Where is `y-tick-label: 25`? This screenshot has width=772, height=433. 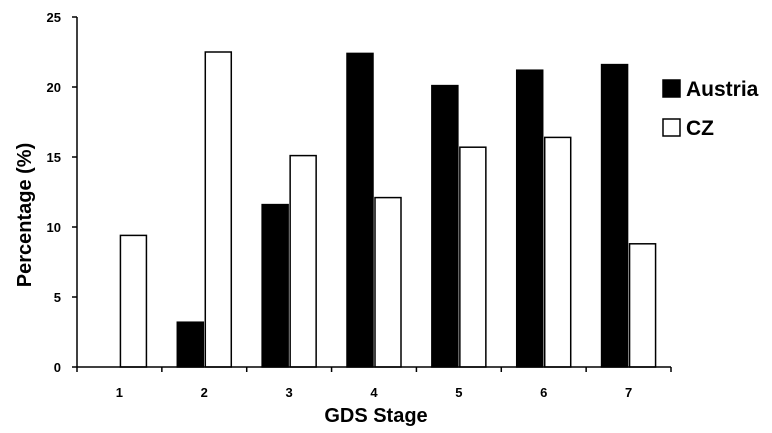 y-tick-label: 25 is located at coordinates (54, 17).